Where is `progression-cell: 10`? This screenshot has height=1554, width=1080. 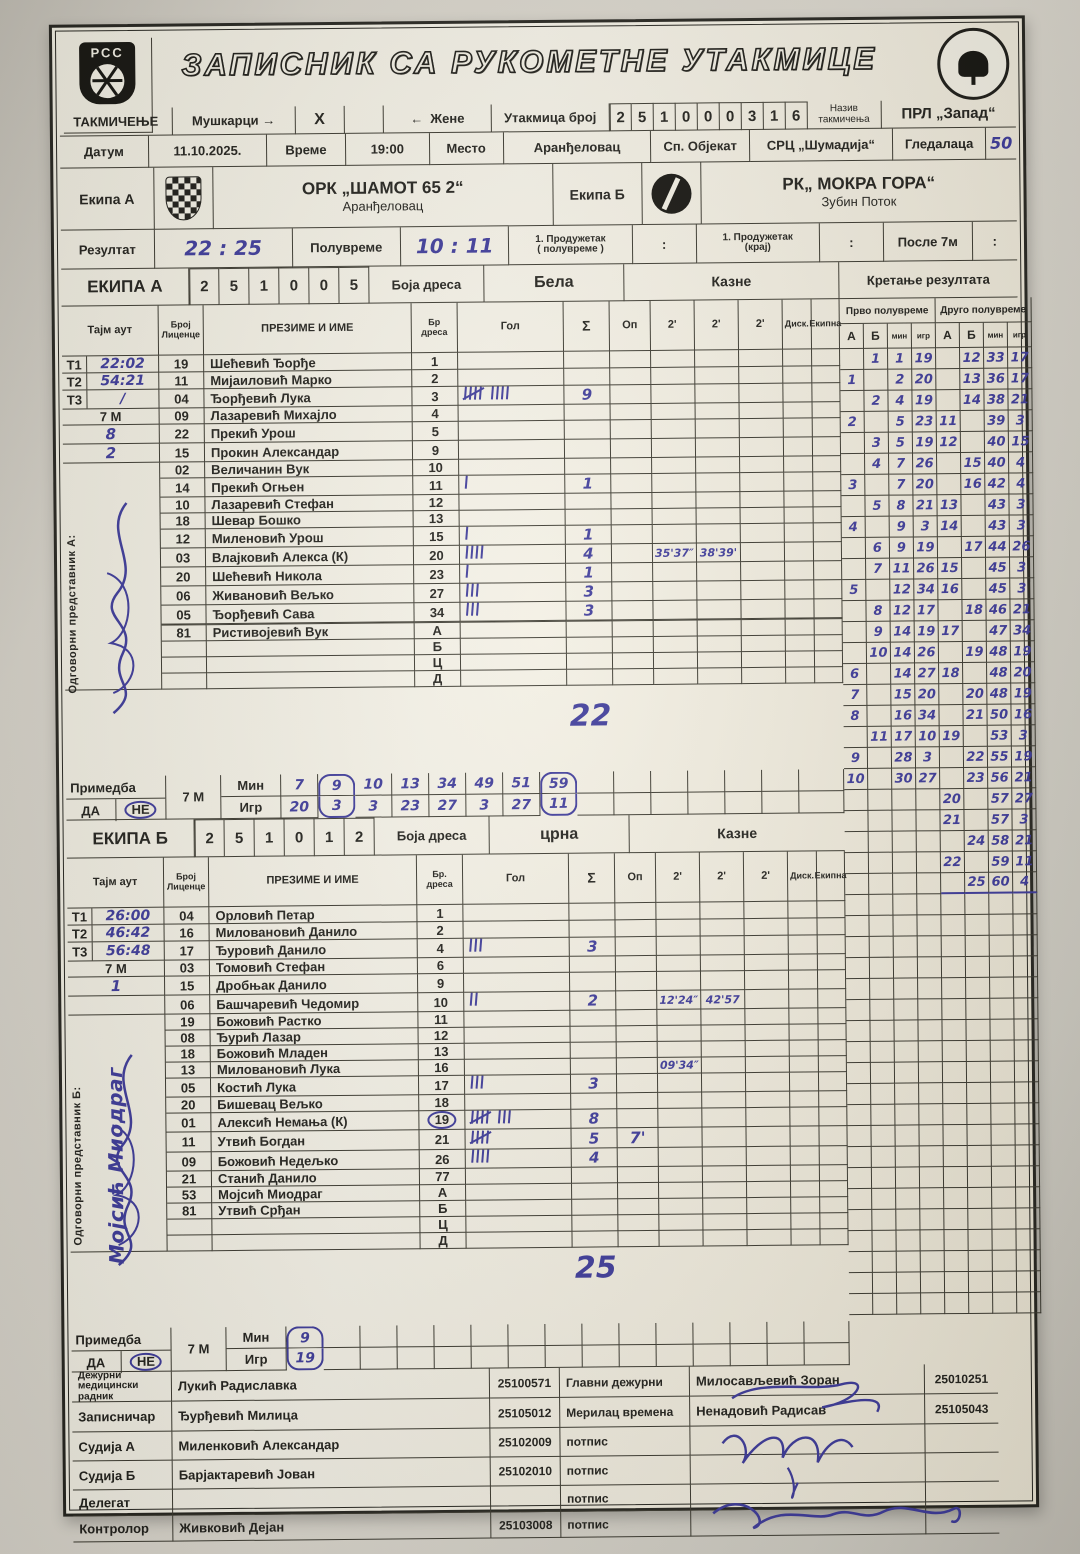
progression-cell: 10 is located at coordinates (927, 737).